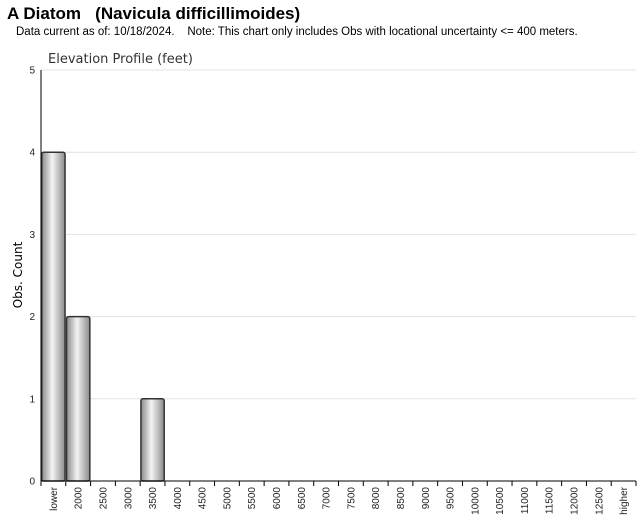 The width and height of the screenshot is (640, 523). What do you see at coordinates (78, 398) in the screenshot?
I see `bar-2000` at bounding box center [78, 398].